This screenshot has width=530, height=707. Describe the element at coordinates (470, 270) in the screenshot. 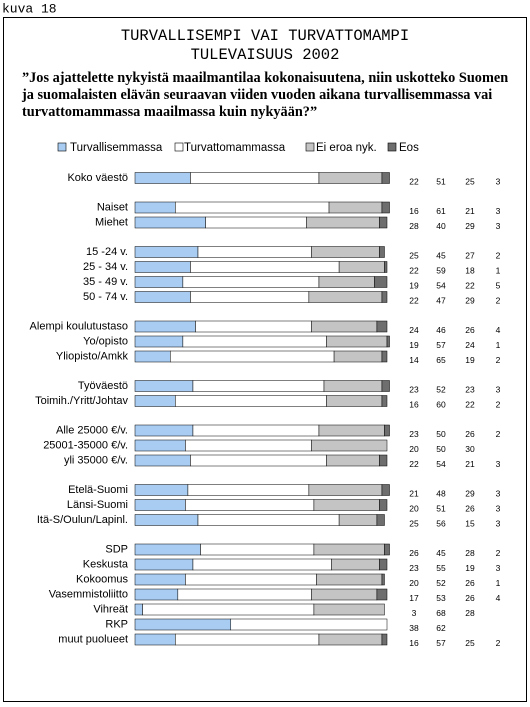

I see `value-label: 18` at that location.